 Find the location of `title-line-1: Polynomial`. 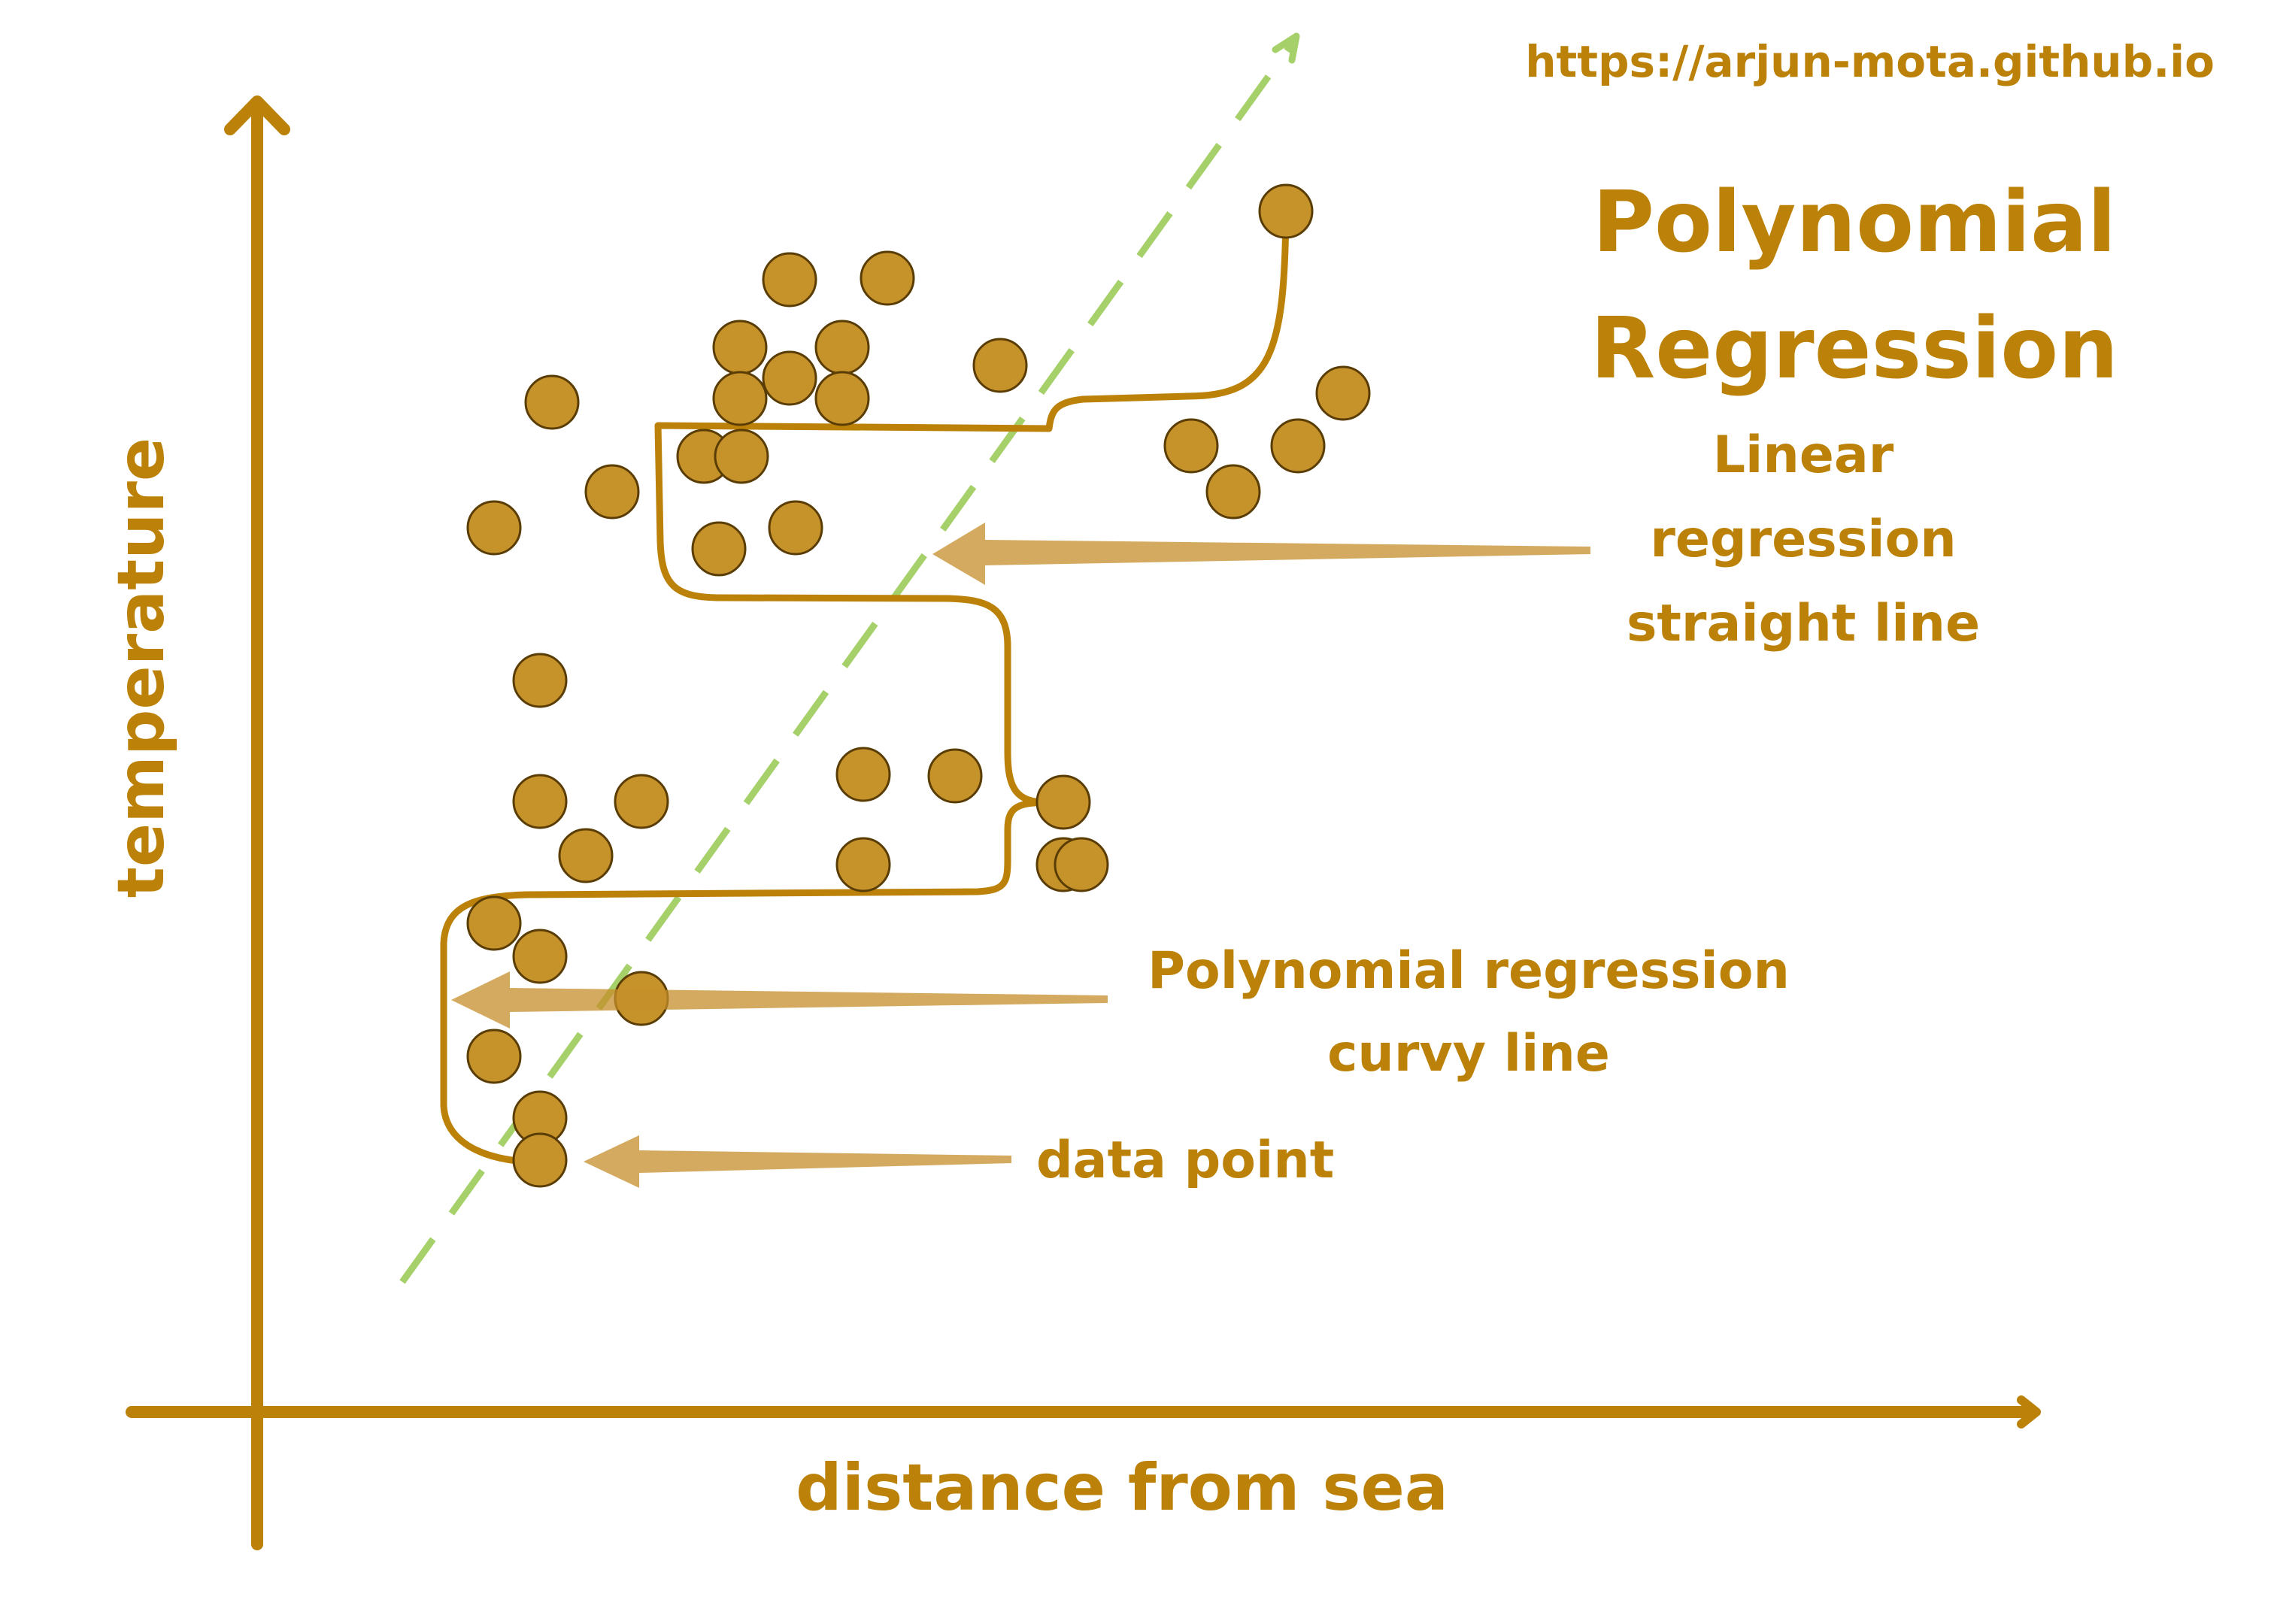

title-line-1: Polynomial is located at coordinates (1854, 222).